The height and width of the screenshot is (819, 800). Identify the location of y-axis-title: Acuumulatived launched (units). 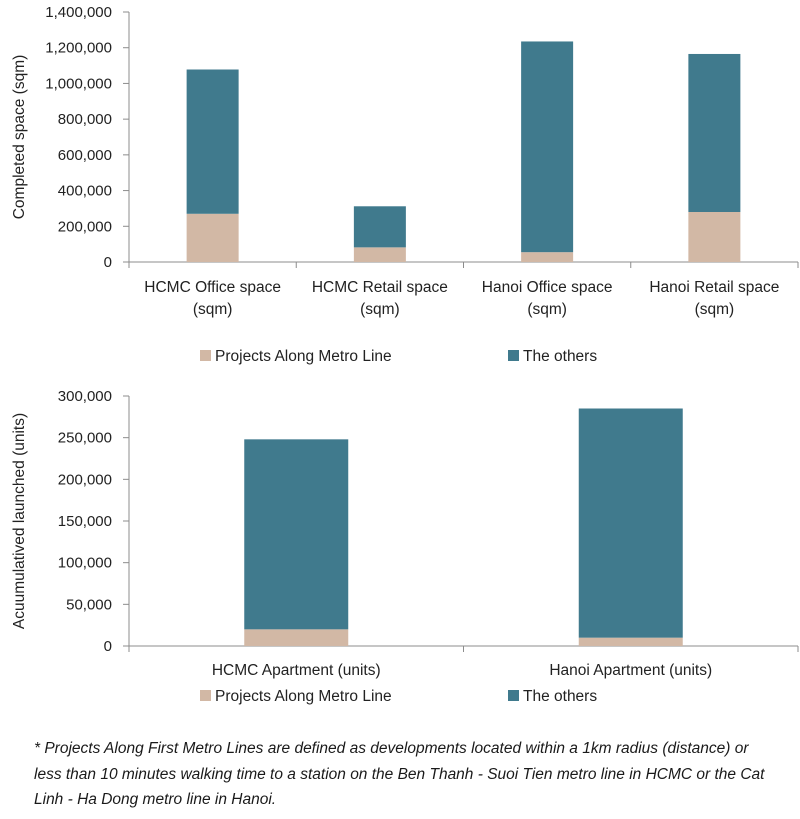
(19, 521).